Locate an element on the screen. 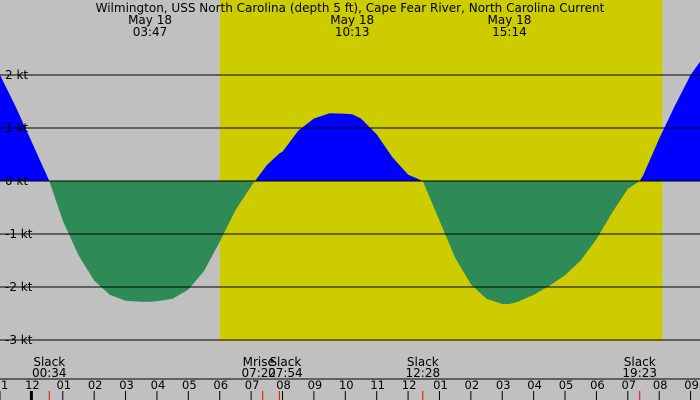 The height and width of the screenshot is (400, 700). y-tick-label: -1 kt is located at coordinates (19, 234).